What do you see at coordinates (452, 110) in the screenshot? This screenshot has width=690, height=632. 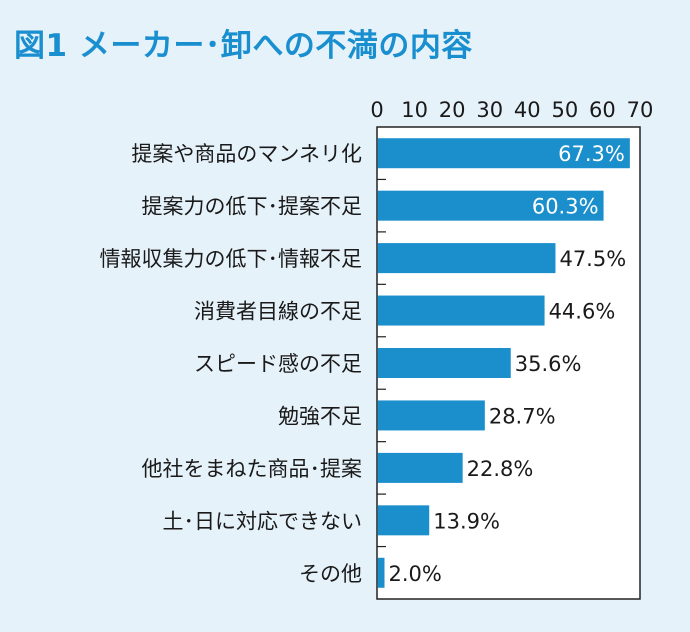 I see `x-tick-label: 20` at bounding box center [452, 110].